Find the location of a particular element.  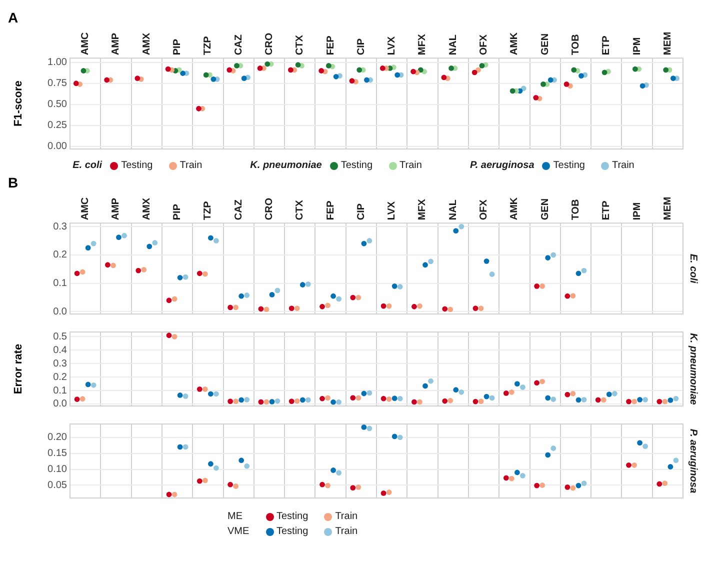

text: VME is located at coordinates (239, 531).